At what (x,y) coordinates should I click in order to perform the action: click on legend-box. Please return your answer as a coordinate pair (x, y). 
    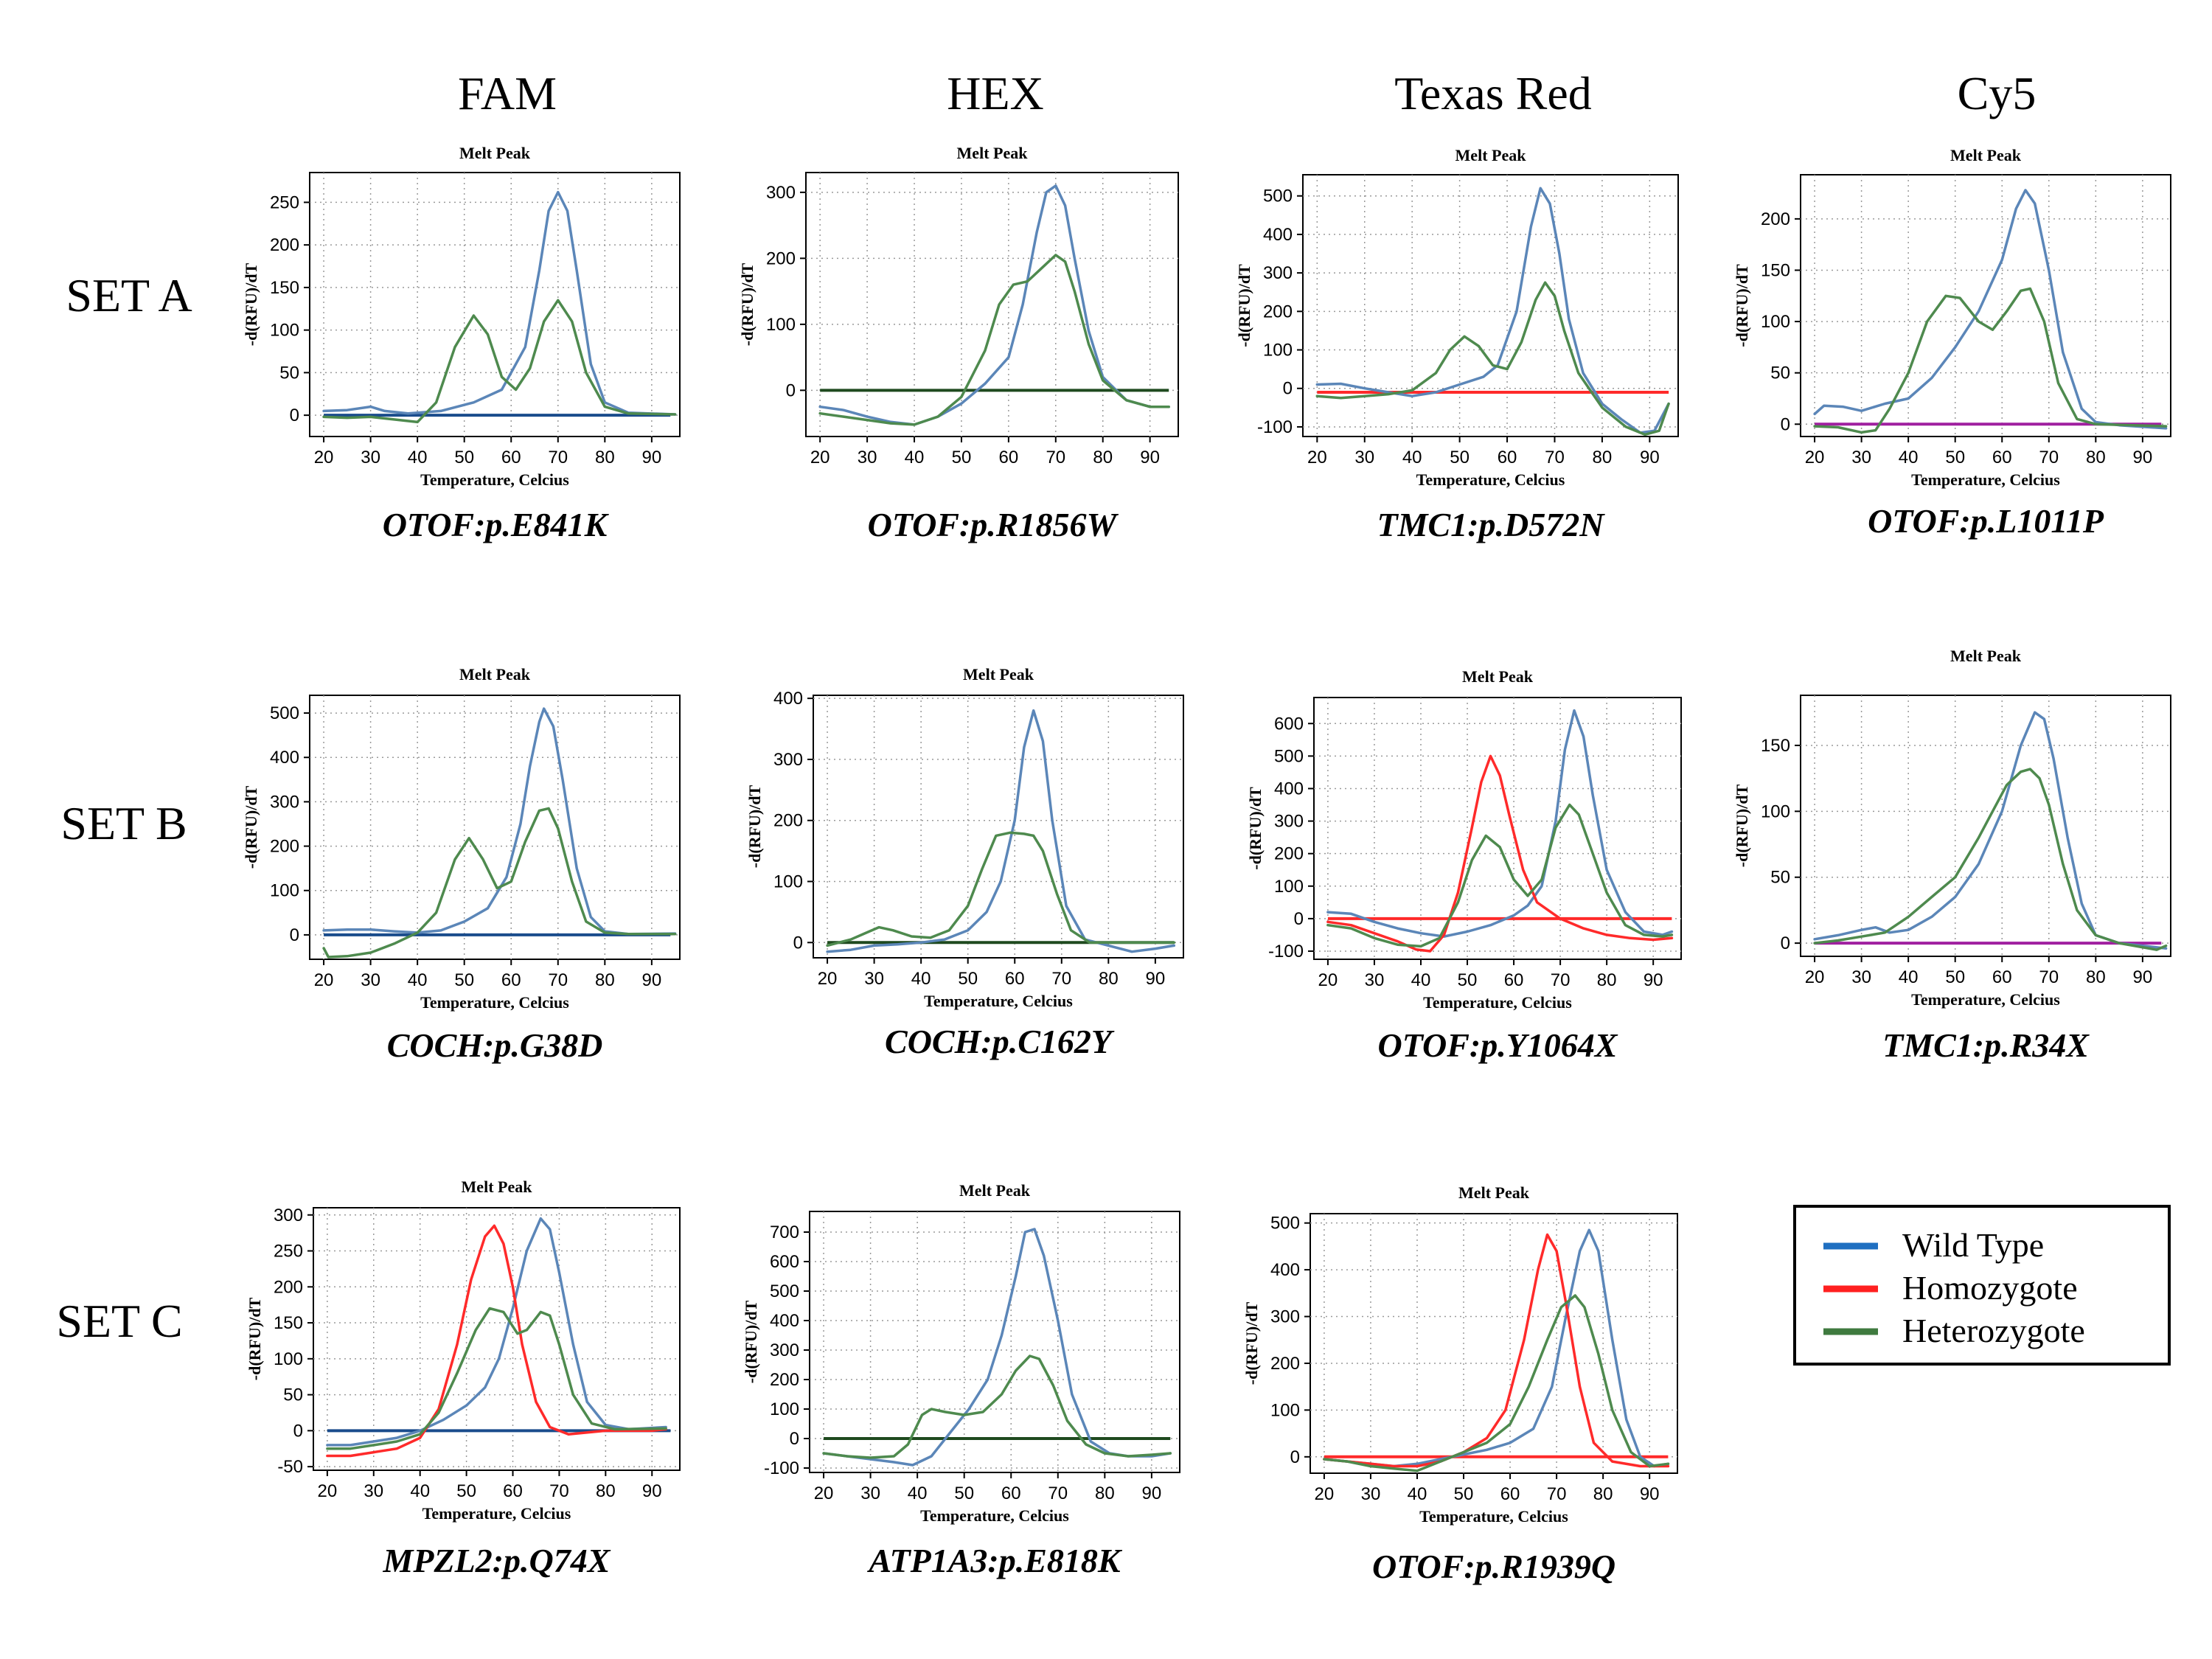
    Looking at the image, I should click on (1982, 1285).